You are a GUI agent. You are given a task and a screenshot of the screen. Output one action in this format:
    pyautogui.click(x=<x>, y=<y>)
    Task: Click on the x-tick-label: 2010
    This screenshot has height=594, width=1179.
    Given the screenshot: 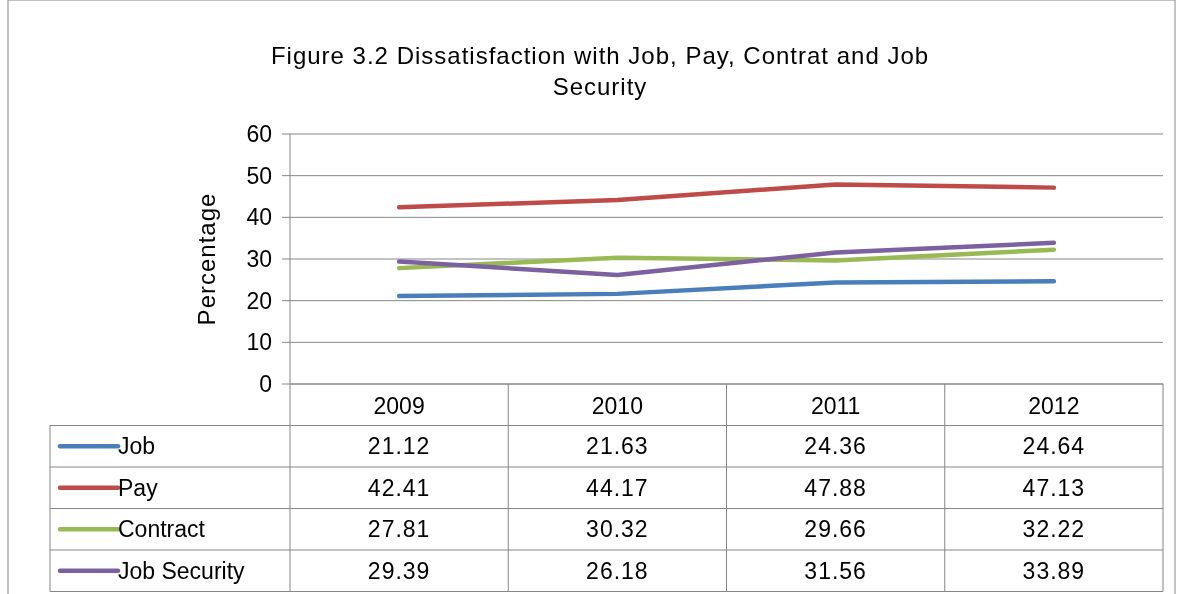 What is the action you would take?
    pyautogui.click(x=617, y=406)
    